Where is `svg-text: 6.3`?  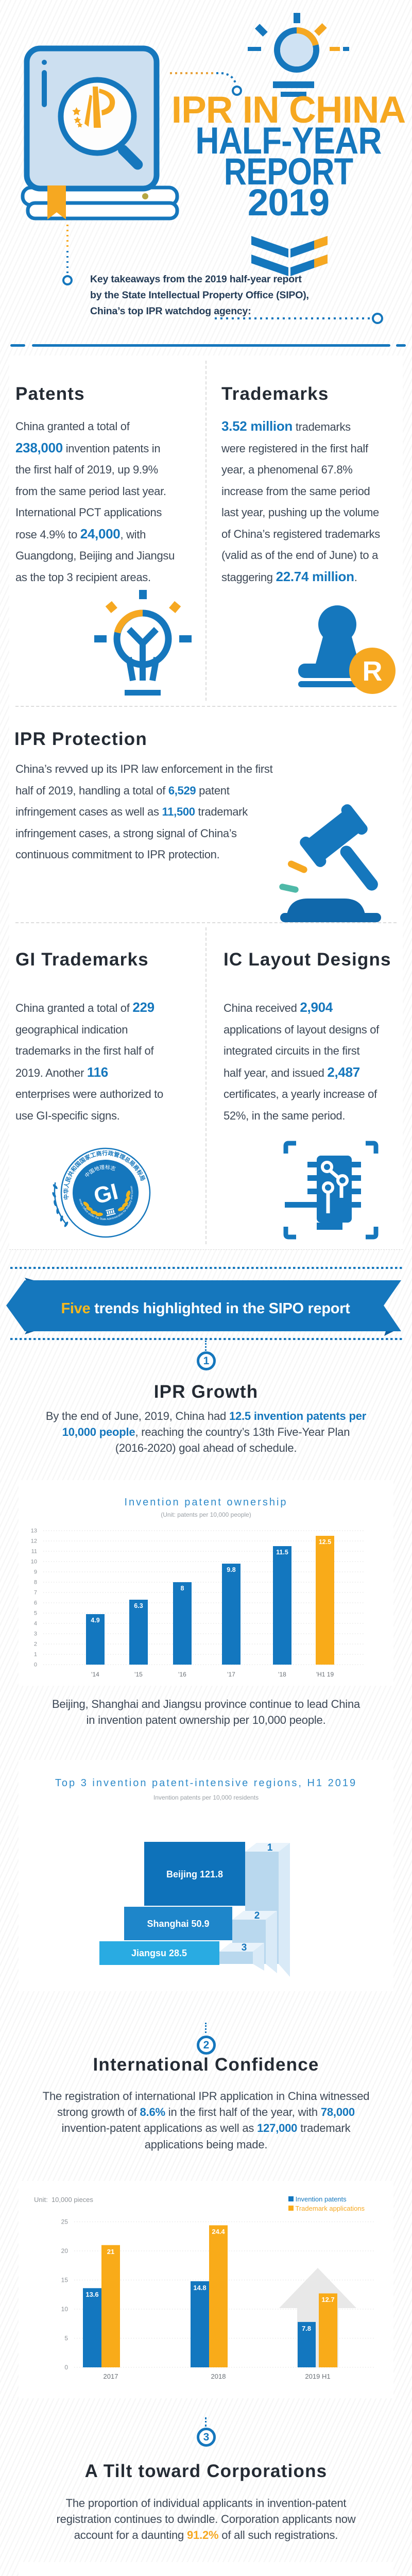 svg-text: 6.3 is located at coordinates (138, 1605).